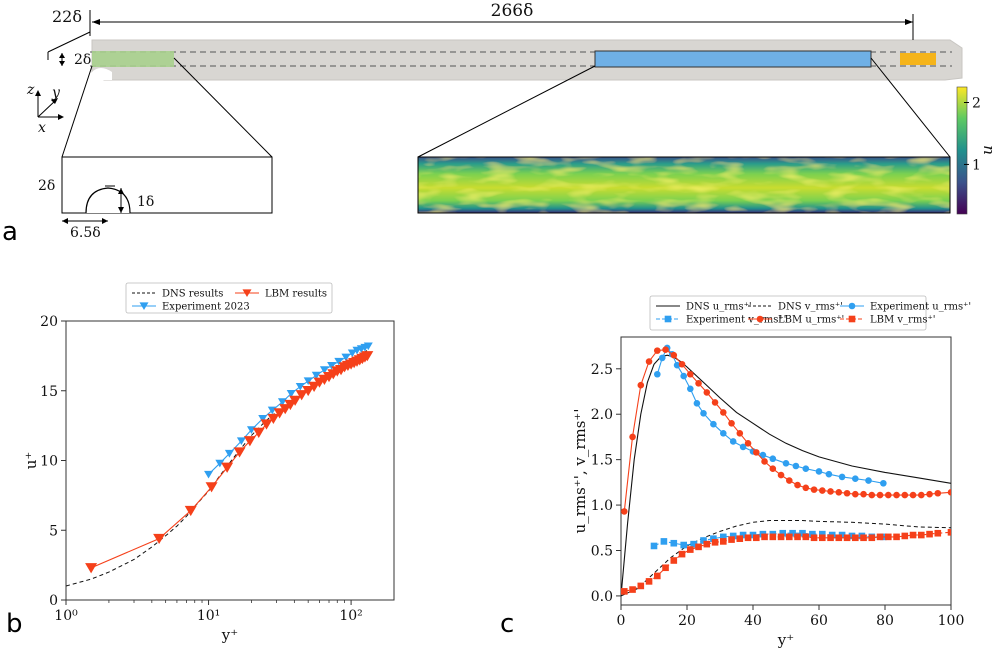 The width and height of the screenshot is (997, 660). What do you see at coordinates (247, 293) in the screenshot?
I see `legend-marker-lbm-results` at bounding box center [247, 293].